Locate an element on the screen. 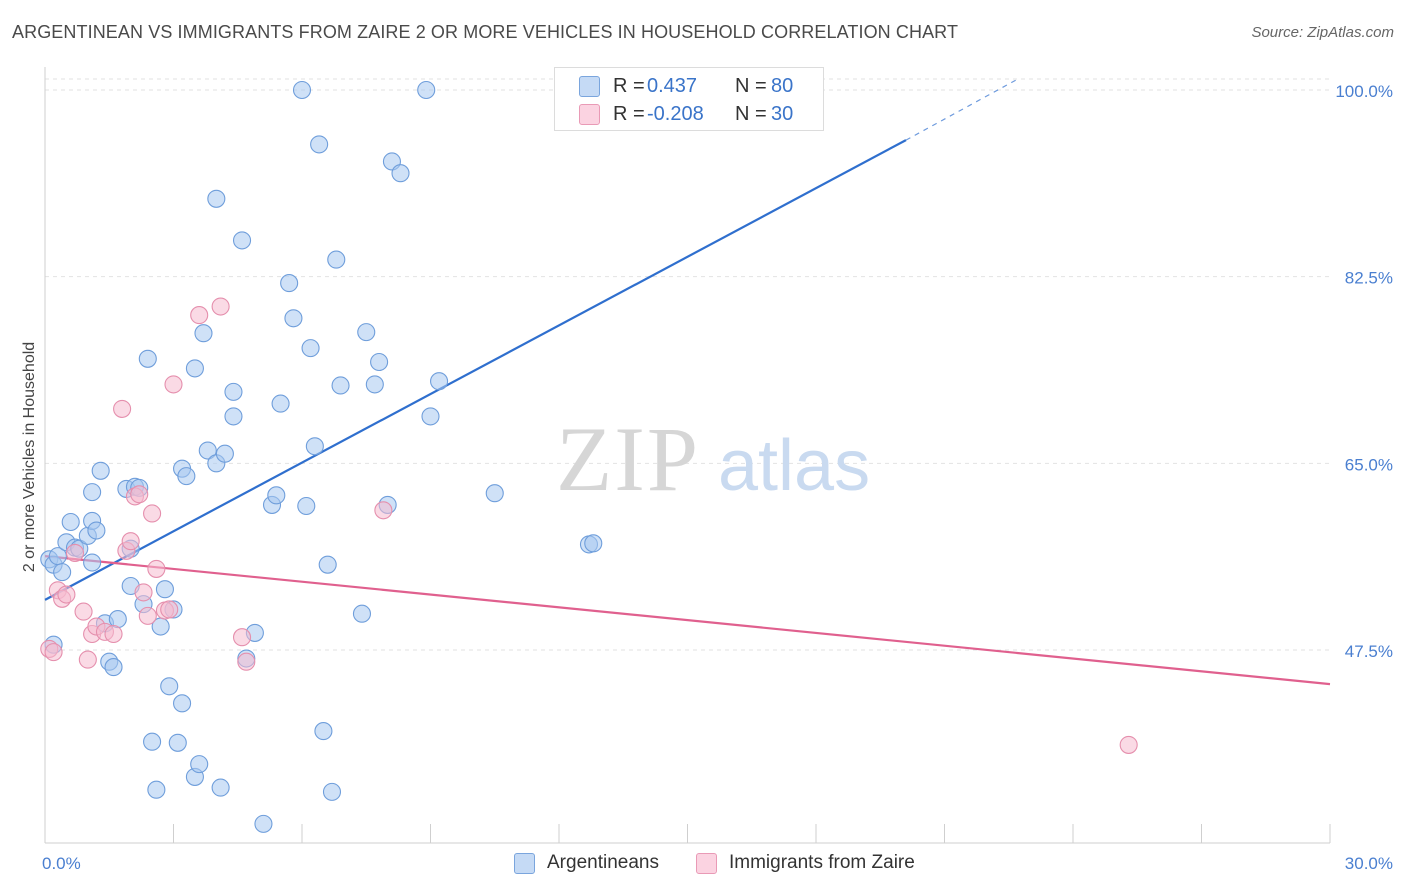 This screenshot has height=892, width=1406. legend-item-zaire: Immigrants from Zaire is located at coordinates (805, 863).